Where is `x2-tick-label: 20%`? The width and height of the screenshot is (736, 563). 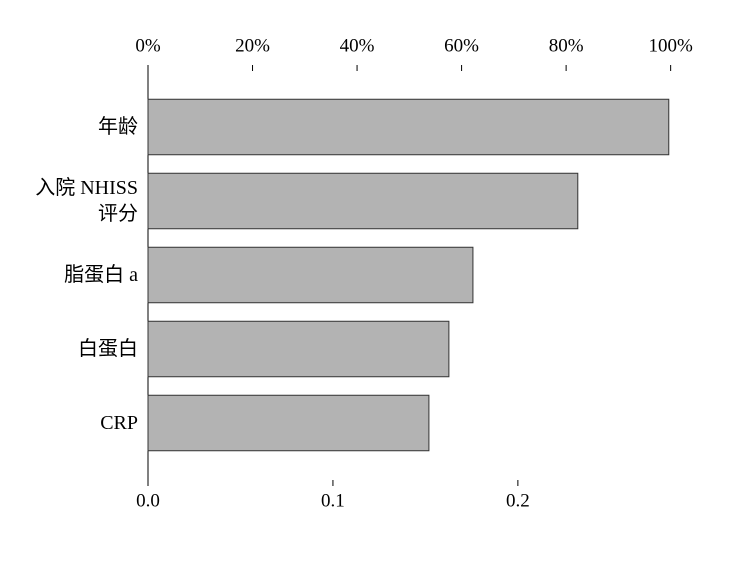
x2-tick-label: 20% is located at coordinates (252, 45).